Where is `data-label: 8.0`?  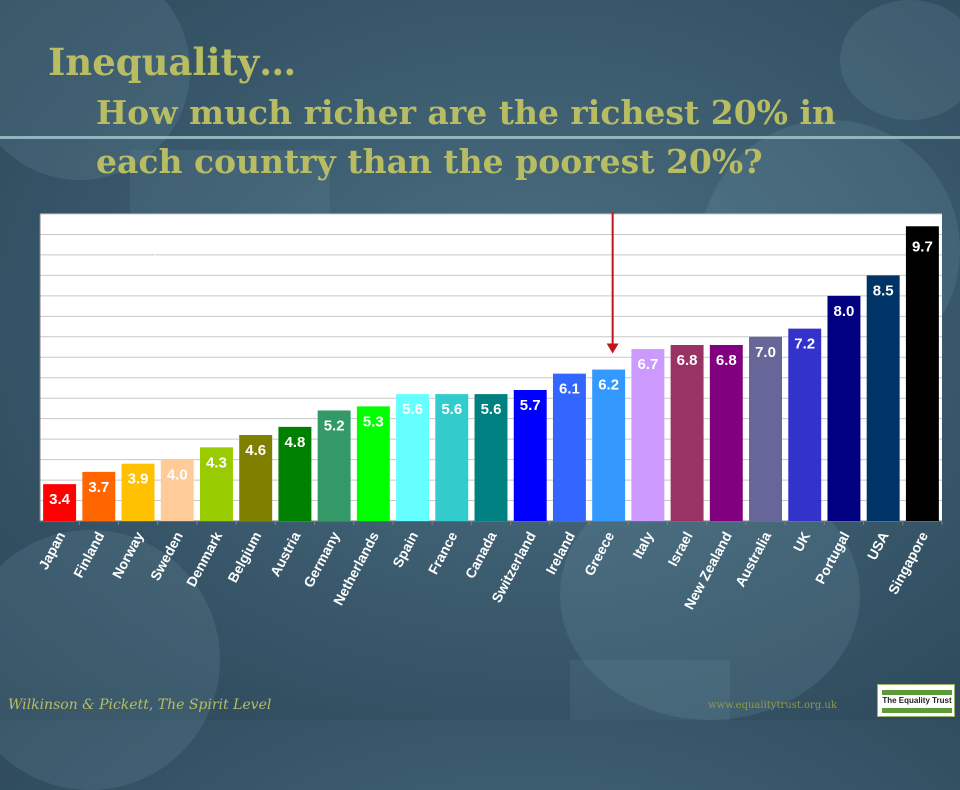
data-label: 8.0 is located at coordinates (844, 311).